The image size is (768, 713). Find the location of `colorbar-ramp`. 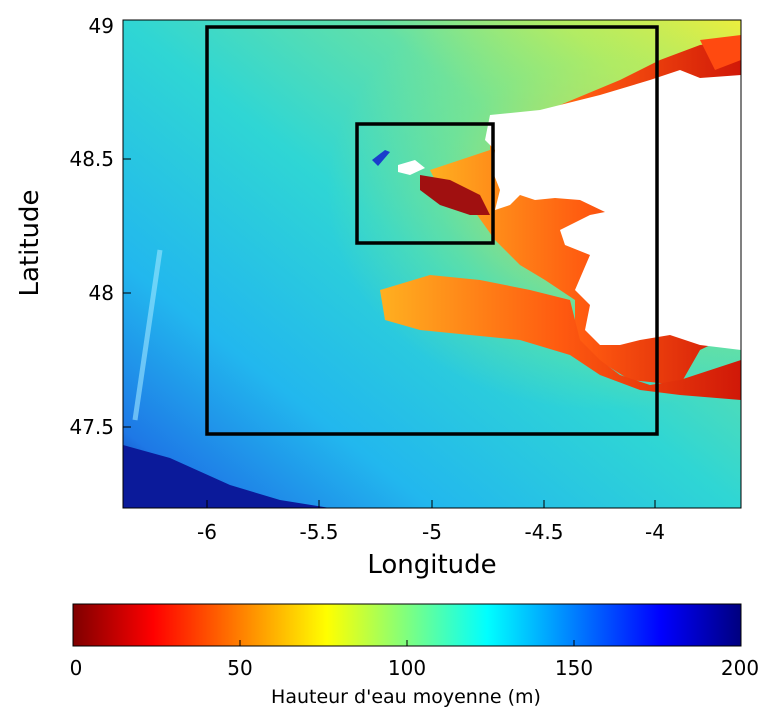

colorbar-ramp is located at coordinates (407, 625).